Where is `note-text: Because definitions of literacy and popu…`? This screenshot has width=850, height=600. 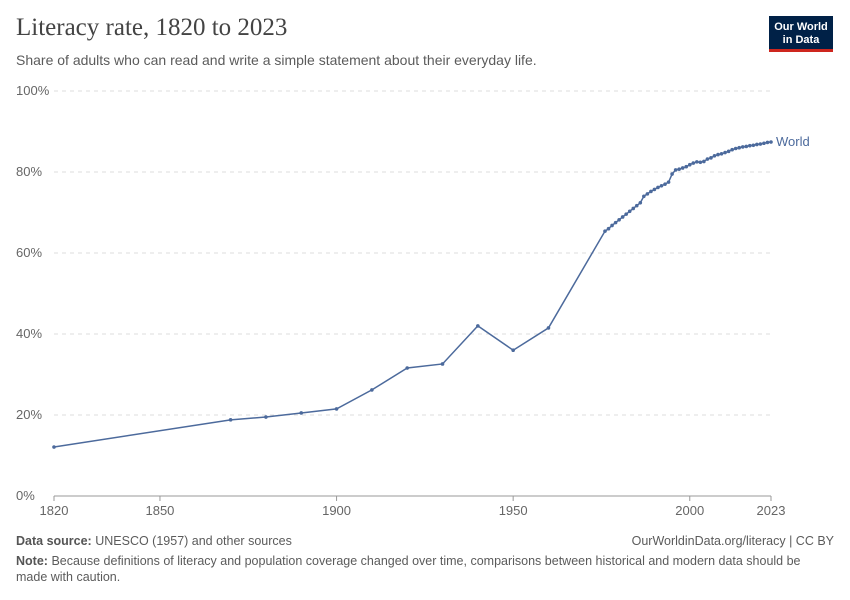 note-text: Because definitions of literacy and popu… is located at coordinates (408, 569).